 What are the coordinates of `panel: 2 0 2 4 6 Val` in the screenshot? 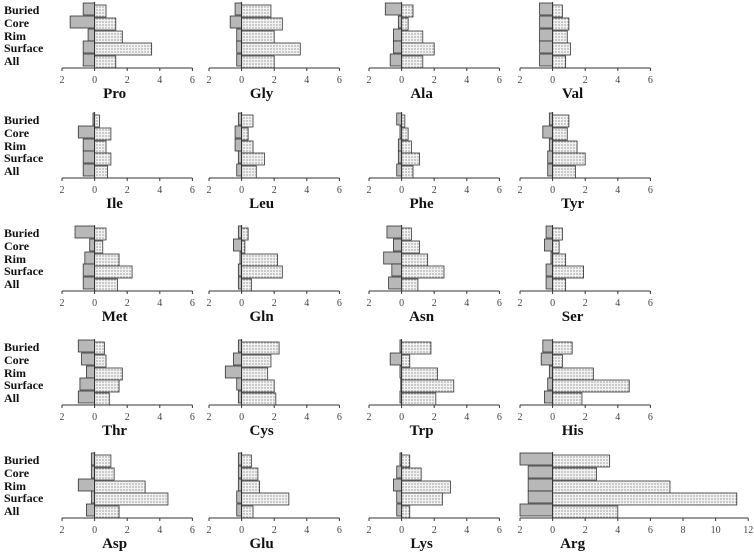 It's located at (585, 52).